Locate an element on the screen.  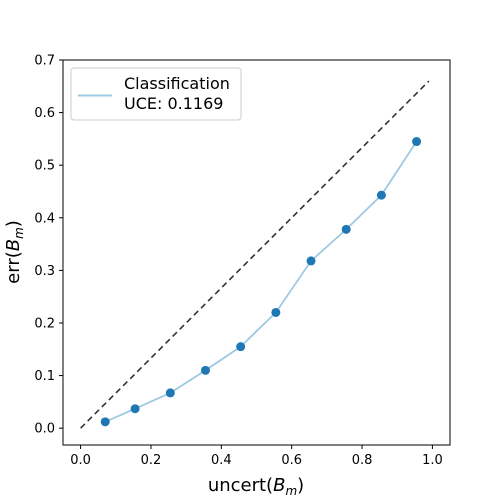
y-tick-label: 0.1 is located at coordinates (44, 376).